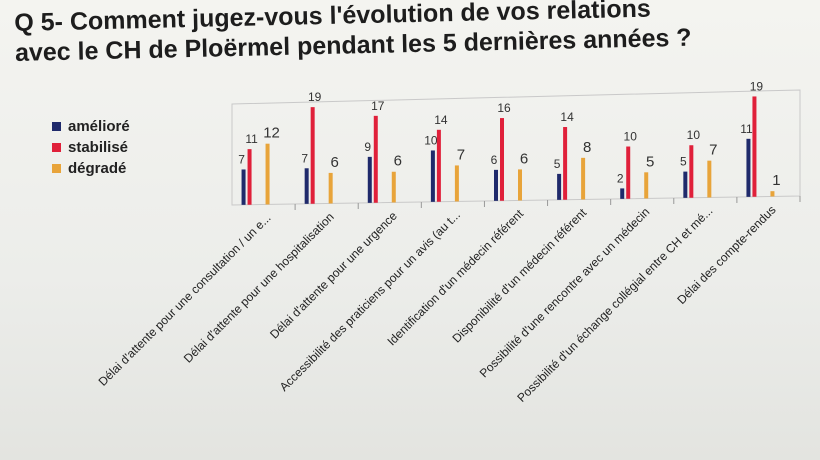  What do you see at coordinates (56, 168) in the screenshot?
I see `legend-swatch-degrade` at bounding box center [56, 168].